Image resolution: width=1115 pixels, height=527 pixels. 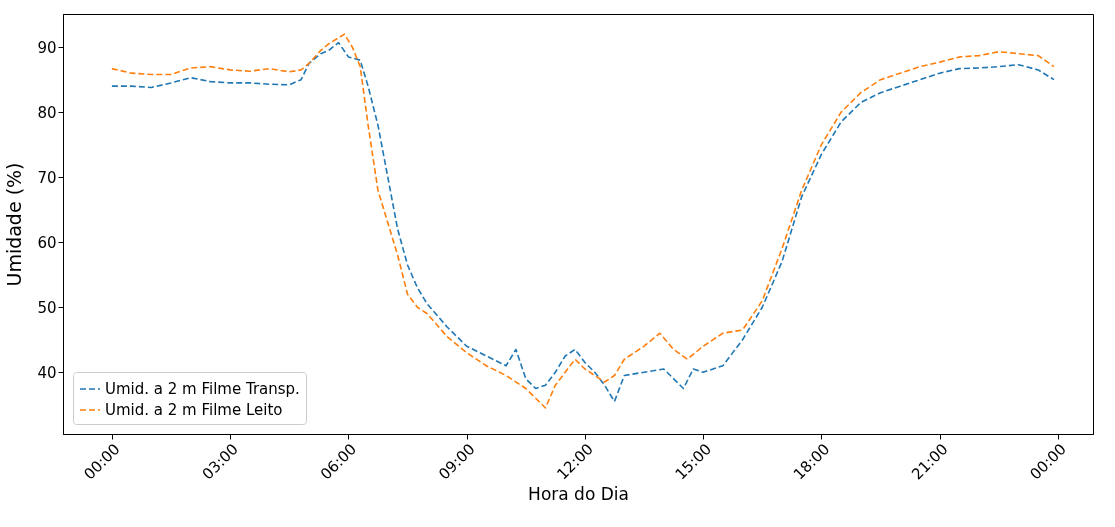 What do you see at coordinates (14, 224) in the screenshot?
I see `y-axis-title: Umidade (%)` at bounding box center [14, 224].